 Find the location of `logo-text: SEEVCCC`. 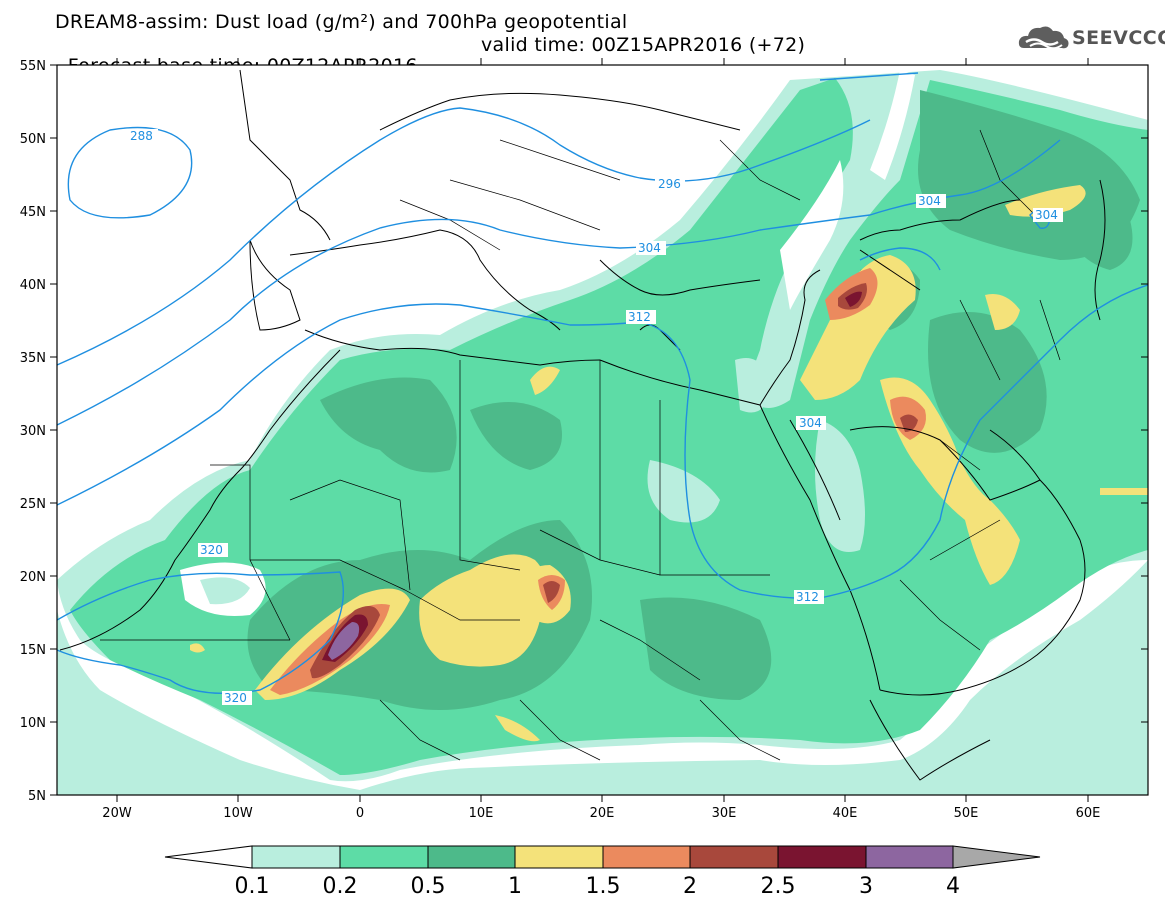

logo-text: SEEVCCC is located at coordinates (1118, 38).